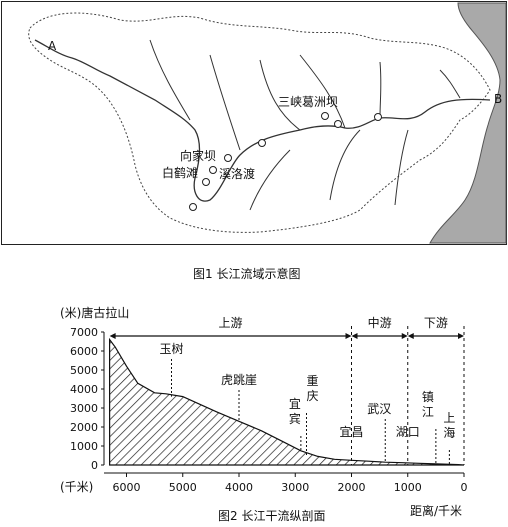 The height and width of the screenshot is (527, 508). I want to click on label-xiluodu: 溪洛渡, so click(237, 173).